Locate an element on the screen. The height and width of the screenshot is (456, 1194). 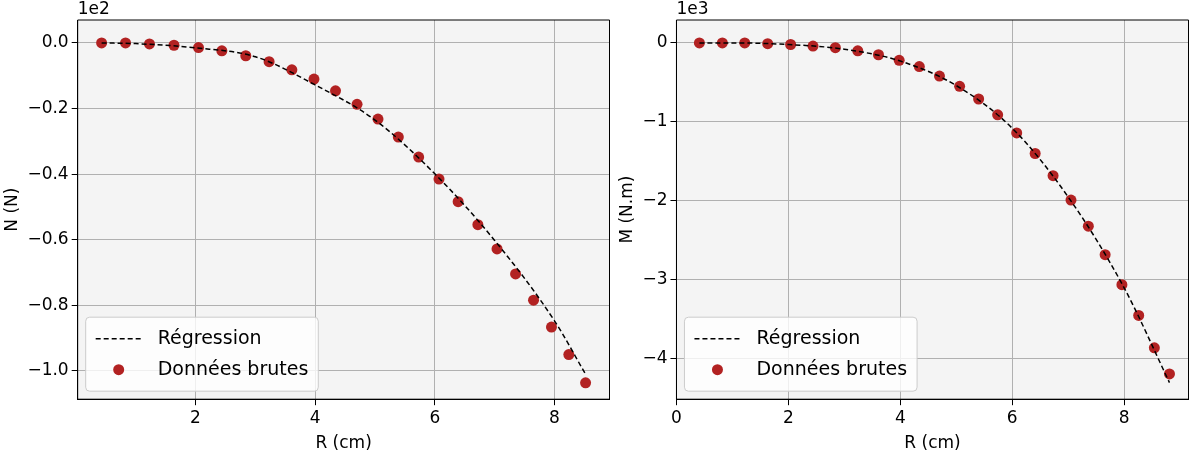
y-tick-label: −0.6 is located at coordinates (48, 238).